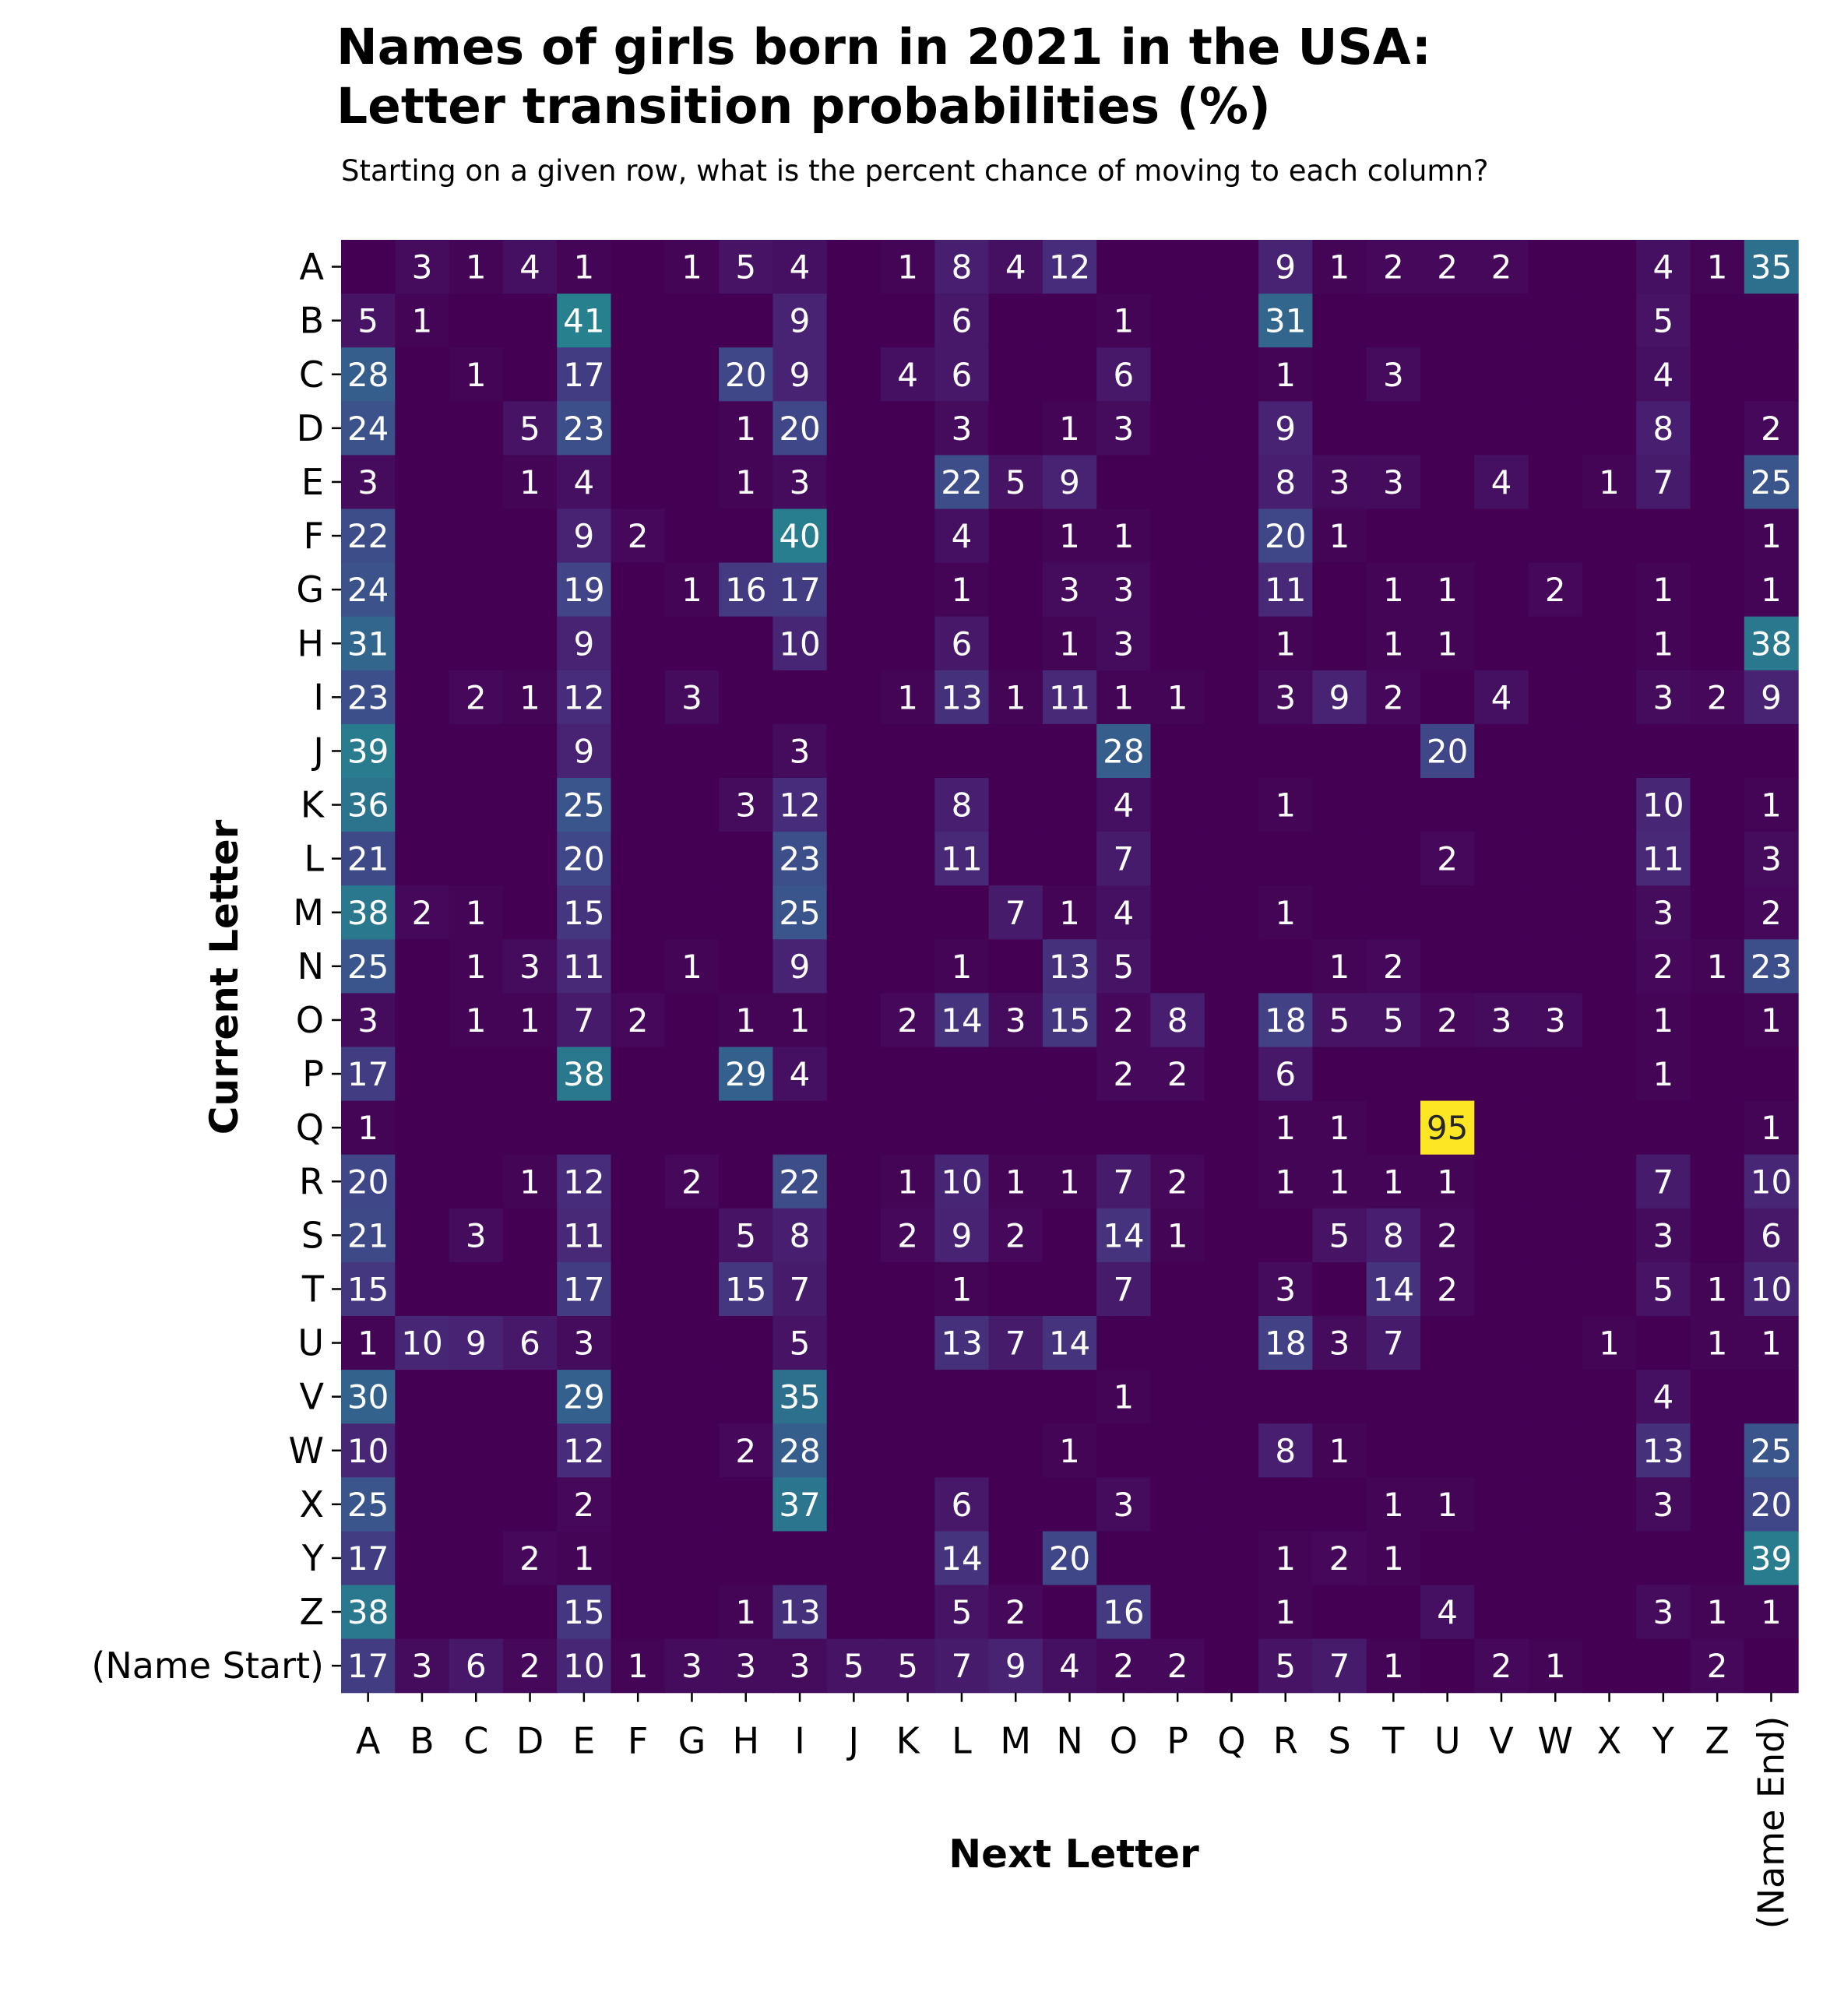  I want to click on cell-value-label: 23, so click(799, 859).